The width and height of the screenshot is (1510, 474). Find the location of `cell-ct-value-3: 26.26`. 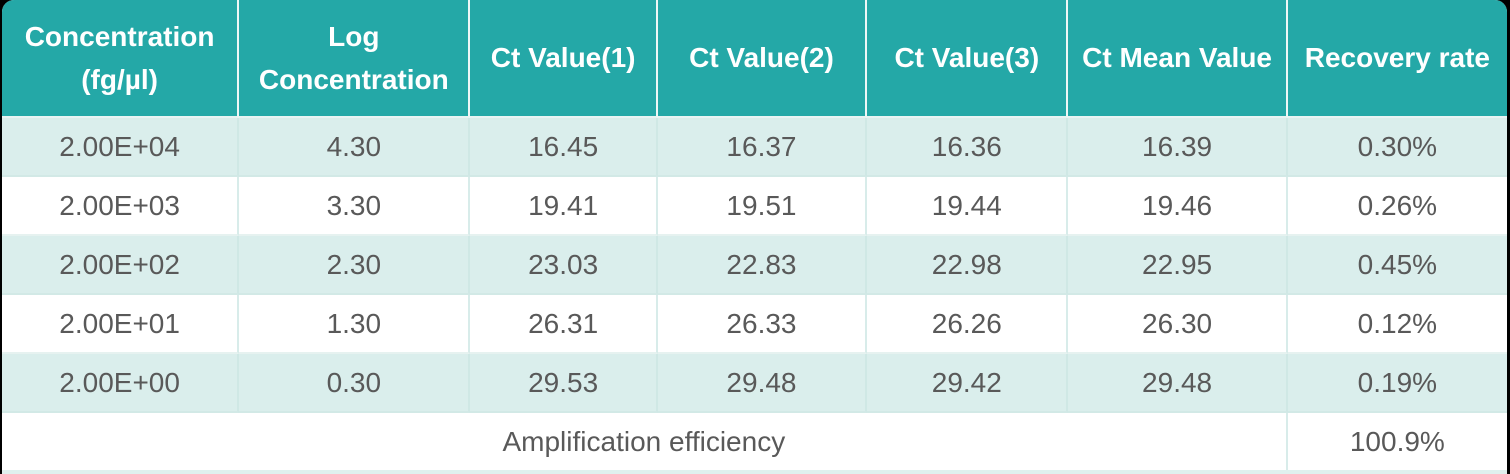

cell-ct-value-3: 26.26 is located at coordinates (968, 324).